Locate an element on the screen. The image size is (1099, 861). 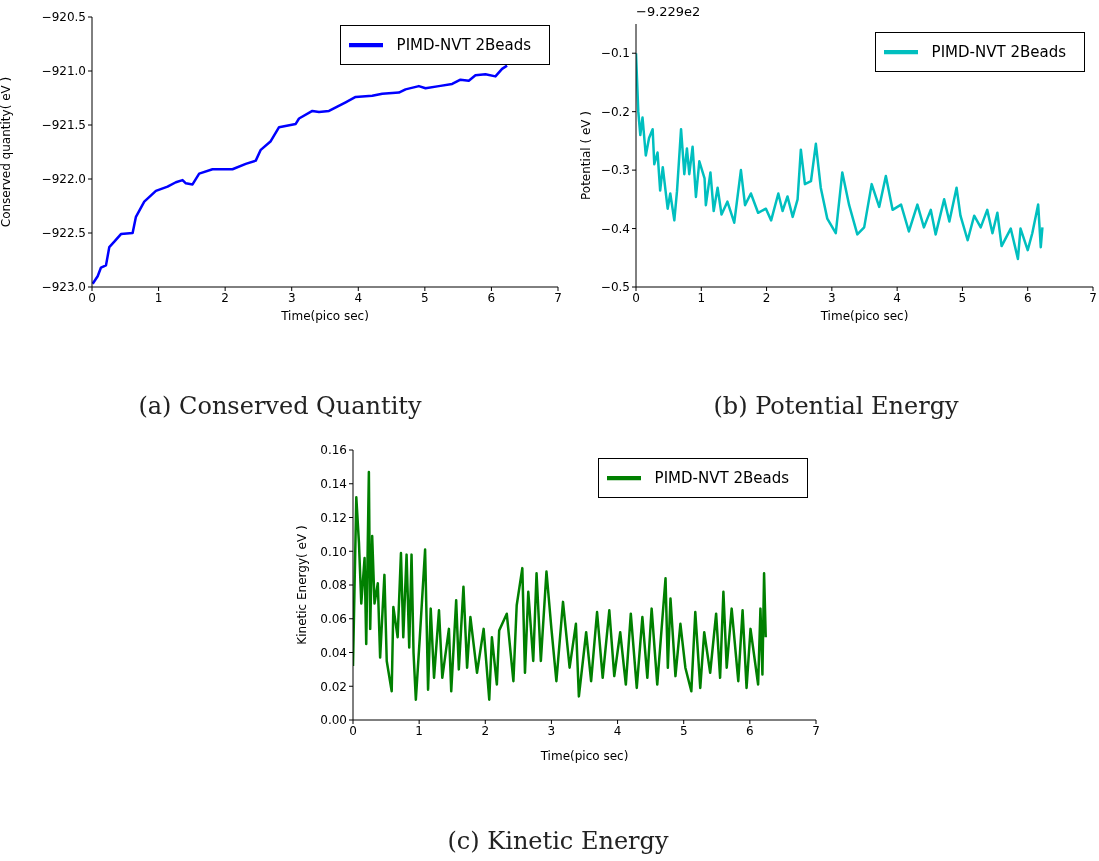
y-tick-label: −921.5 is located at coordinates (63, 125).